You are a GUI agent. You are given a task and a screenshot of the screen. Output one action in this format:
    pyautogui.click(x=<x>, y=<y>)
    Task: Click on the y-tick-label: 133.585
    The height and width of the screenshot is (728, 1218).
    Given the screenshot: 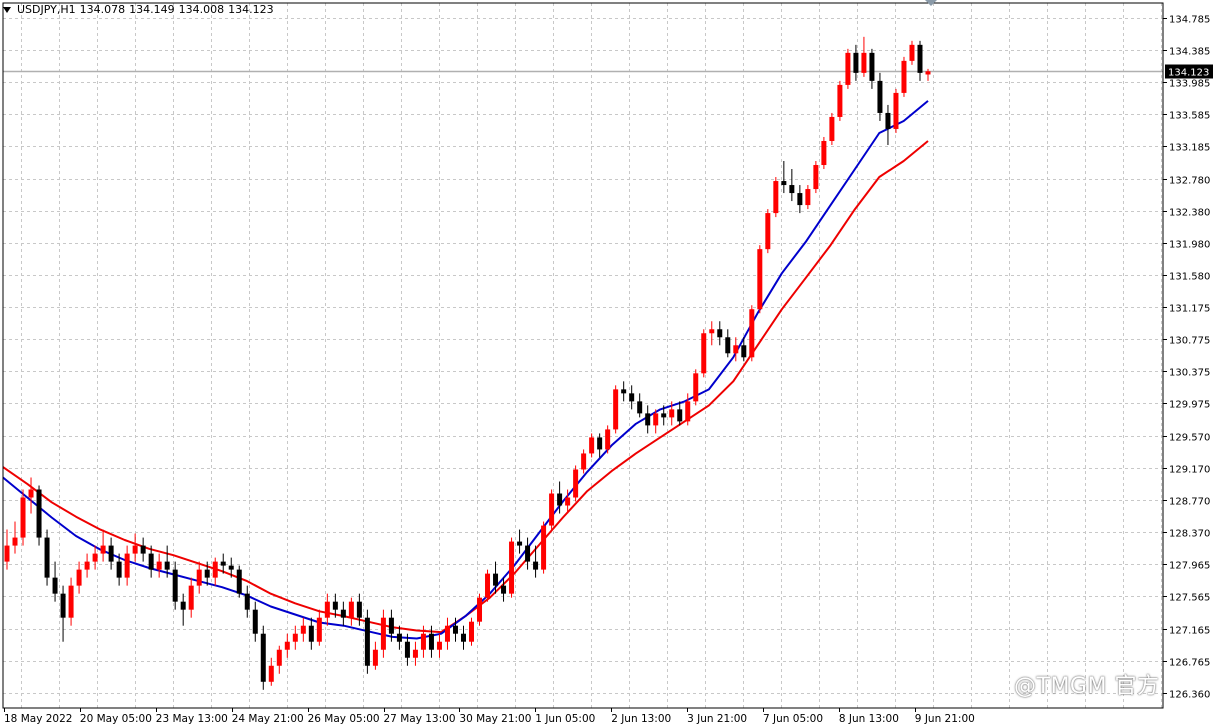 What is the action you would take?
    pyautogui.click(x=1189, y=116)
    